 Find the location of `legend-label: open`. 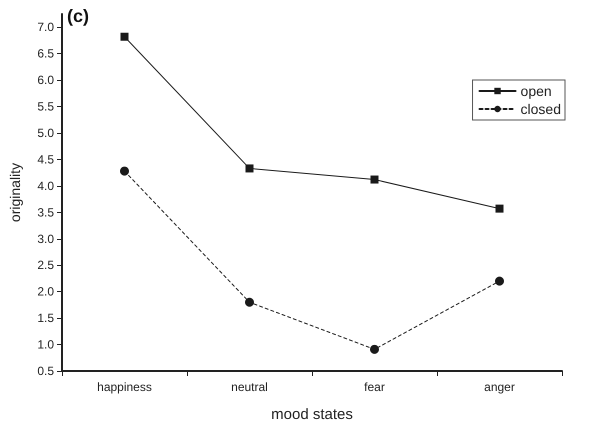

legend-label: open is located at coordinates (536, 91).